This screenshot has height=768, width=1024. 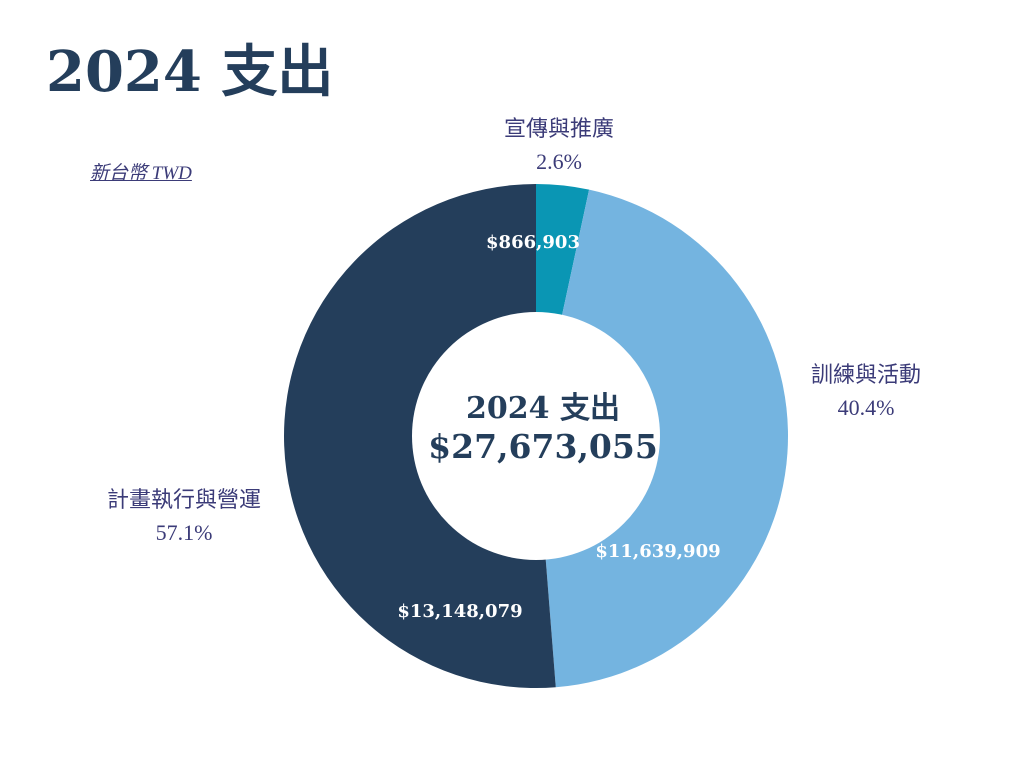 What do you see at coordinates (866, 375) in the screenshot?
I see `slice-category-label-2: 訓練與活動` at bounding box center [866, 375].